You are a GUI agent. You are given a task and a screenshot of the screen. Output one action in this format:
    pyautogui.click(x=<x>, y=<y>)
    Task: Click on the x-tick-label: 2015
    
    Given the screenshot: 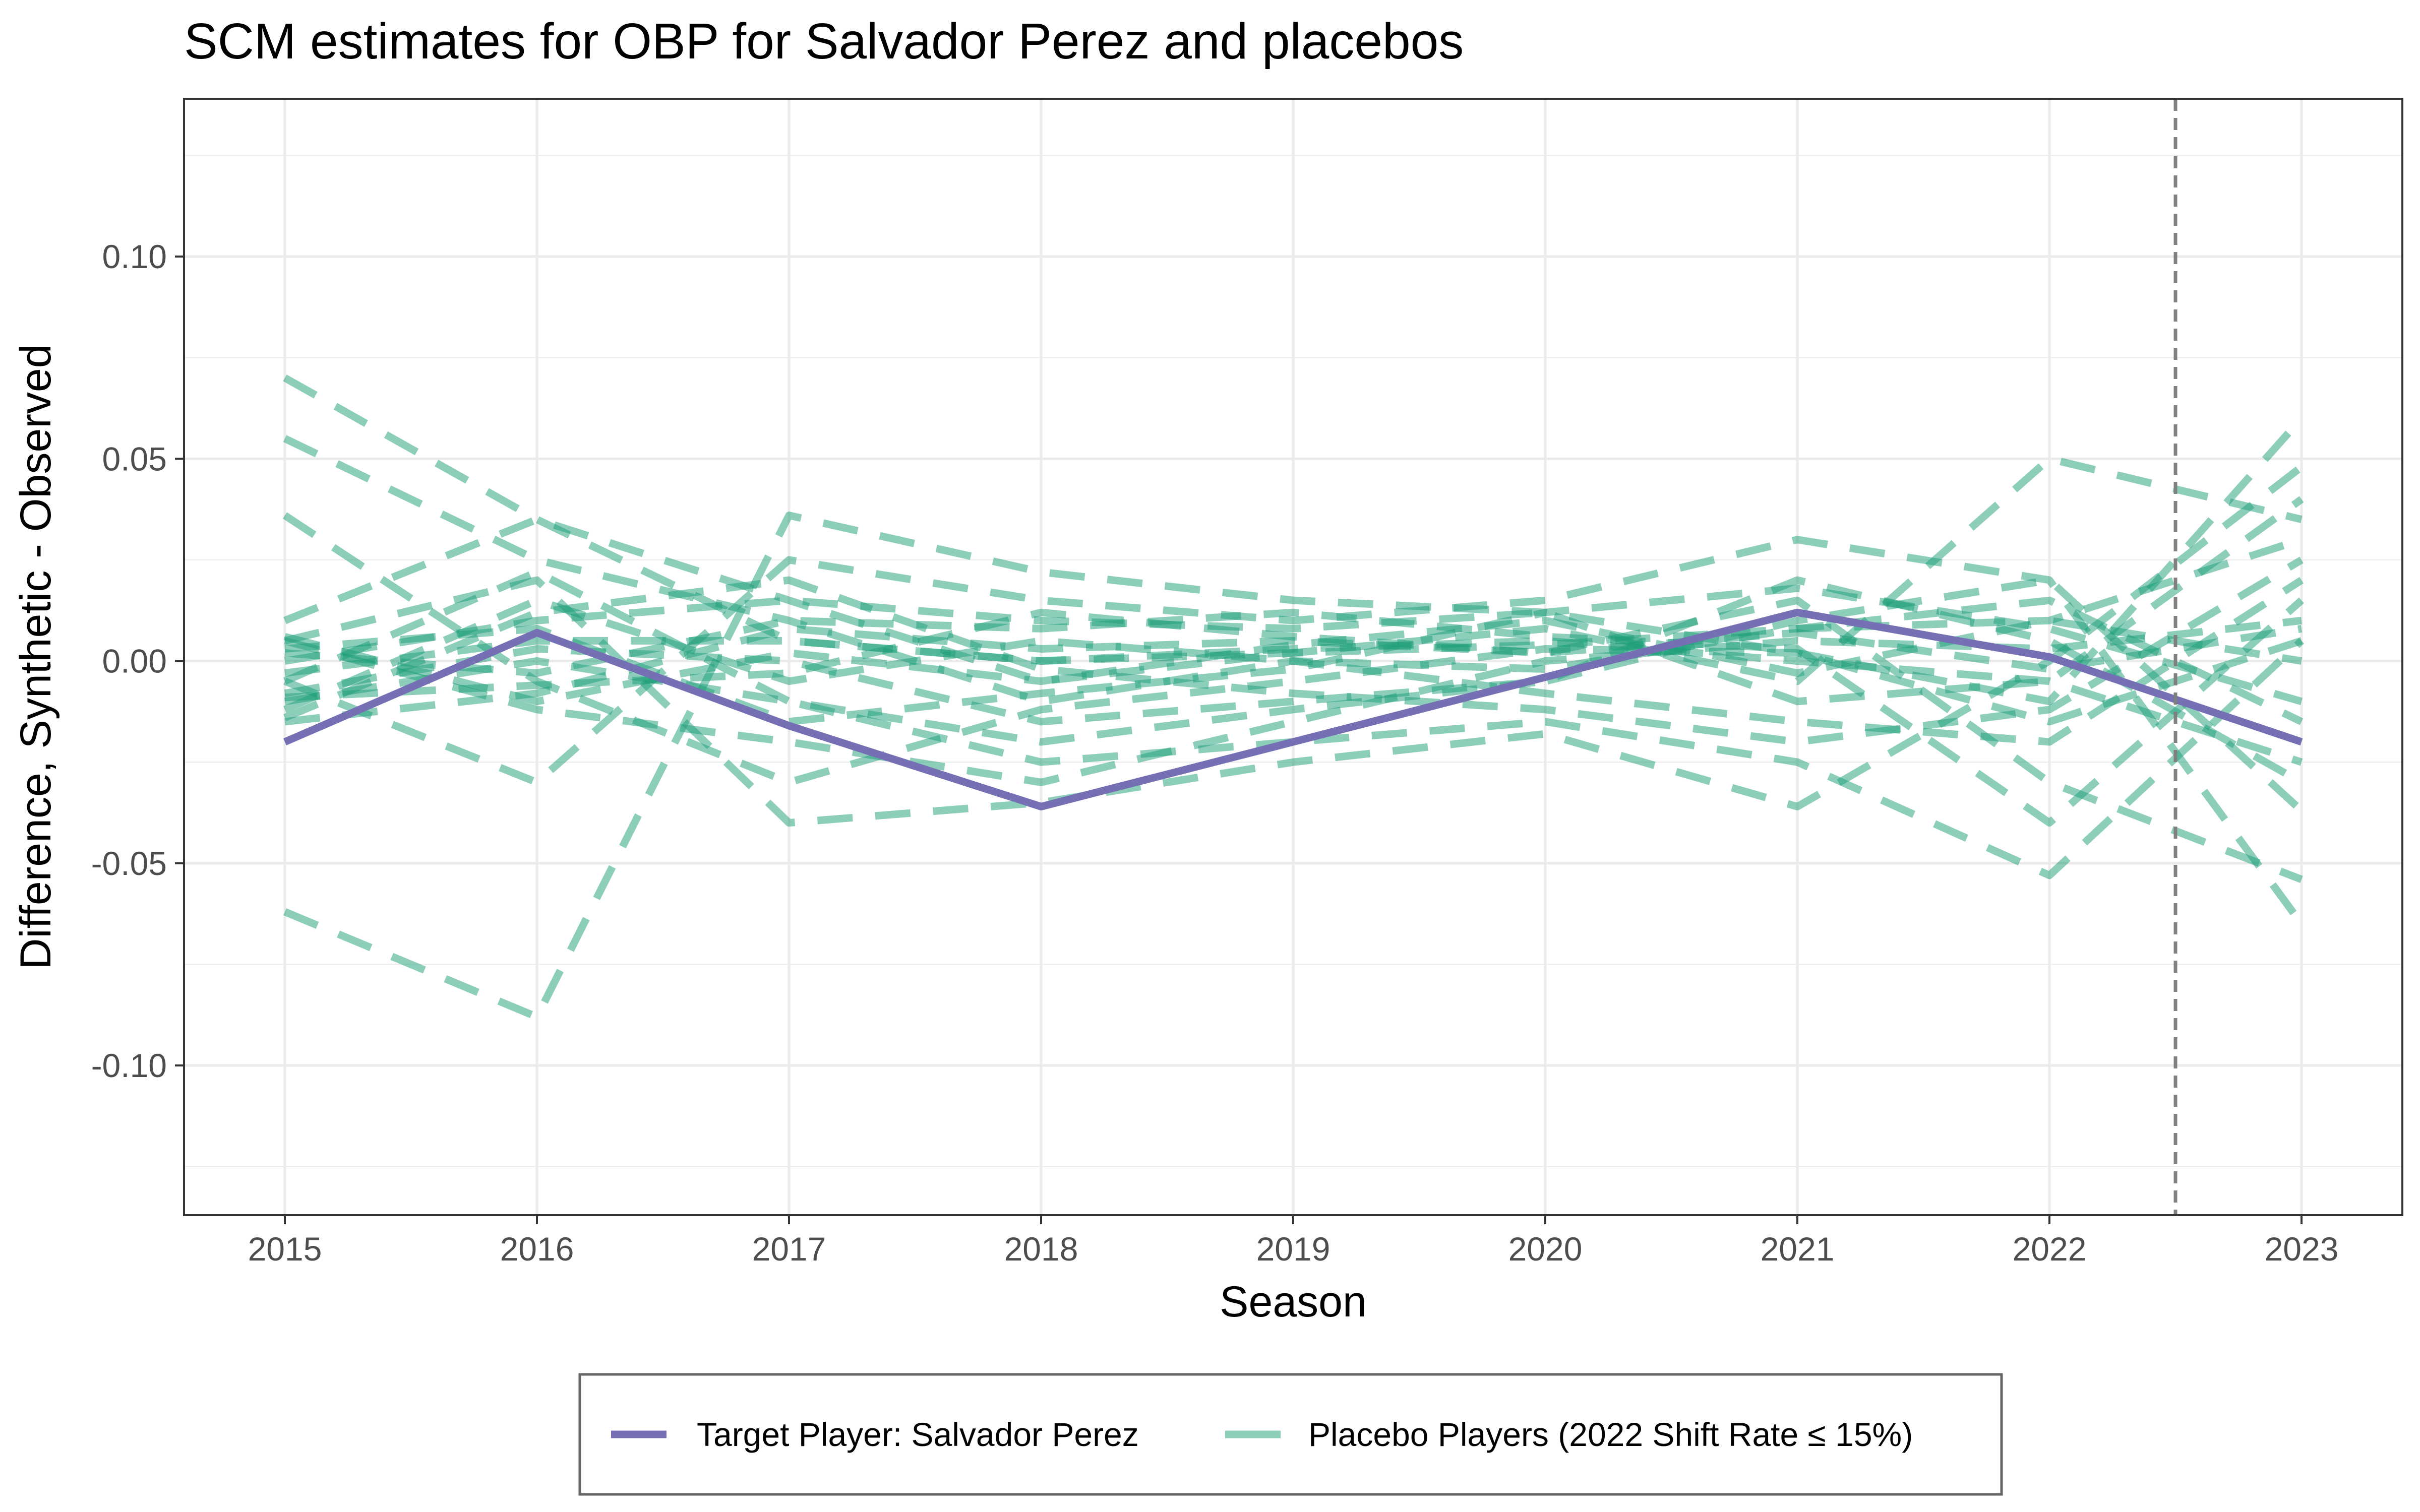 What is the action you would take?
    pyautogui.click(x=285, y=1249)
    